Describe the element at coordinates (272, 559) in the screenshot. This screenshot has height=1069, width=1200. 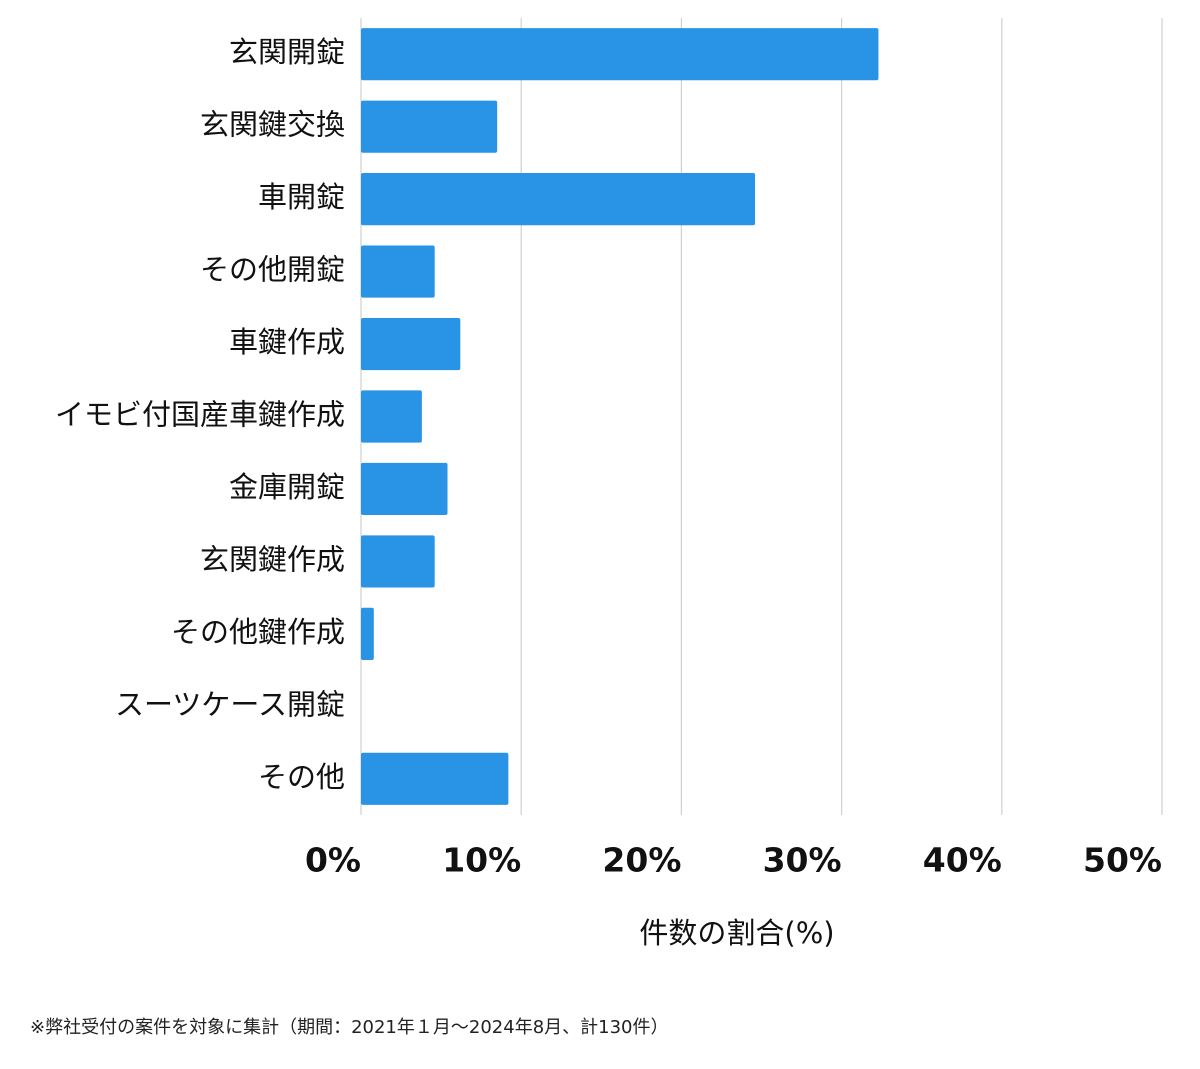
I see `y-tick-label: 玄関鍵作成` at that location.